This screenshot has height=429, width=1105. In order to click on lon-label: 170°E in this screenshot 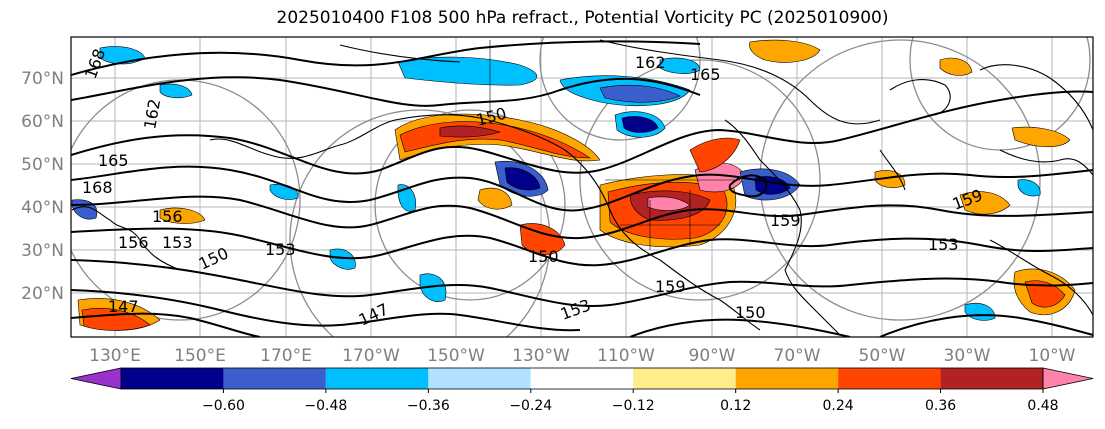, I will do `click(286, 356)`.